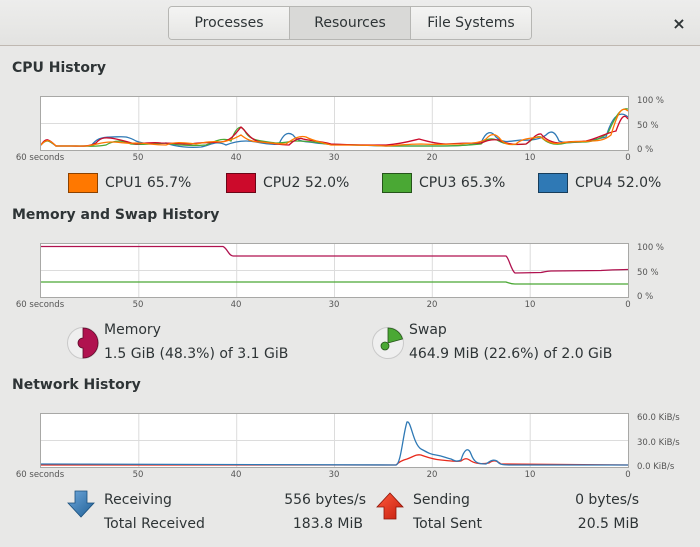 This screenshot has width=700, height=547. Describe the element at coordinates (241, 183) in the screenshot. I see `cpu2-color-swatch` at that location.